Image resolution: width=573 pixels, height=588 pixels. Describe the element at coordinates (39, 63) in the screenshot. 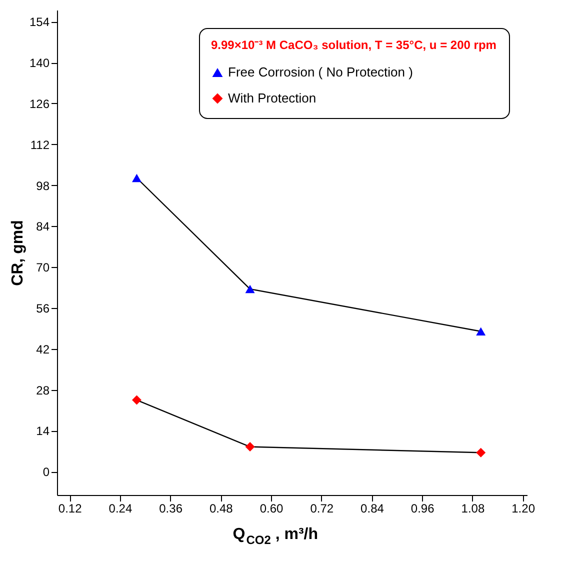

I see `y-tick-label: 140` at that location.